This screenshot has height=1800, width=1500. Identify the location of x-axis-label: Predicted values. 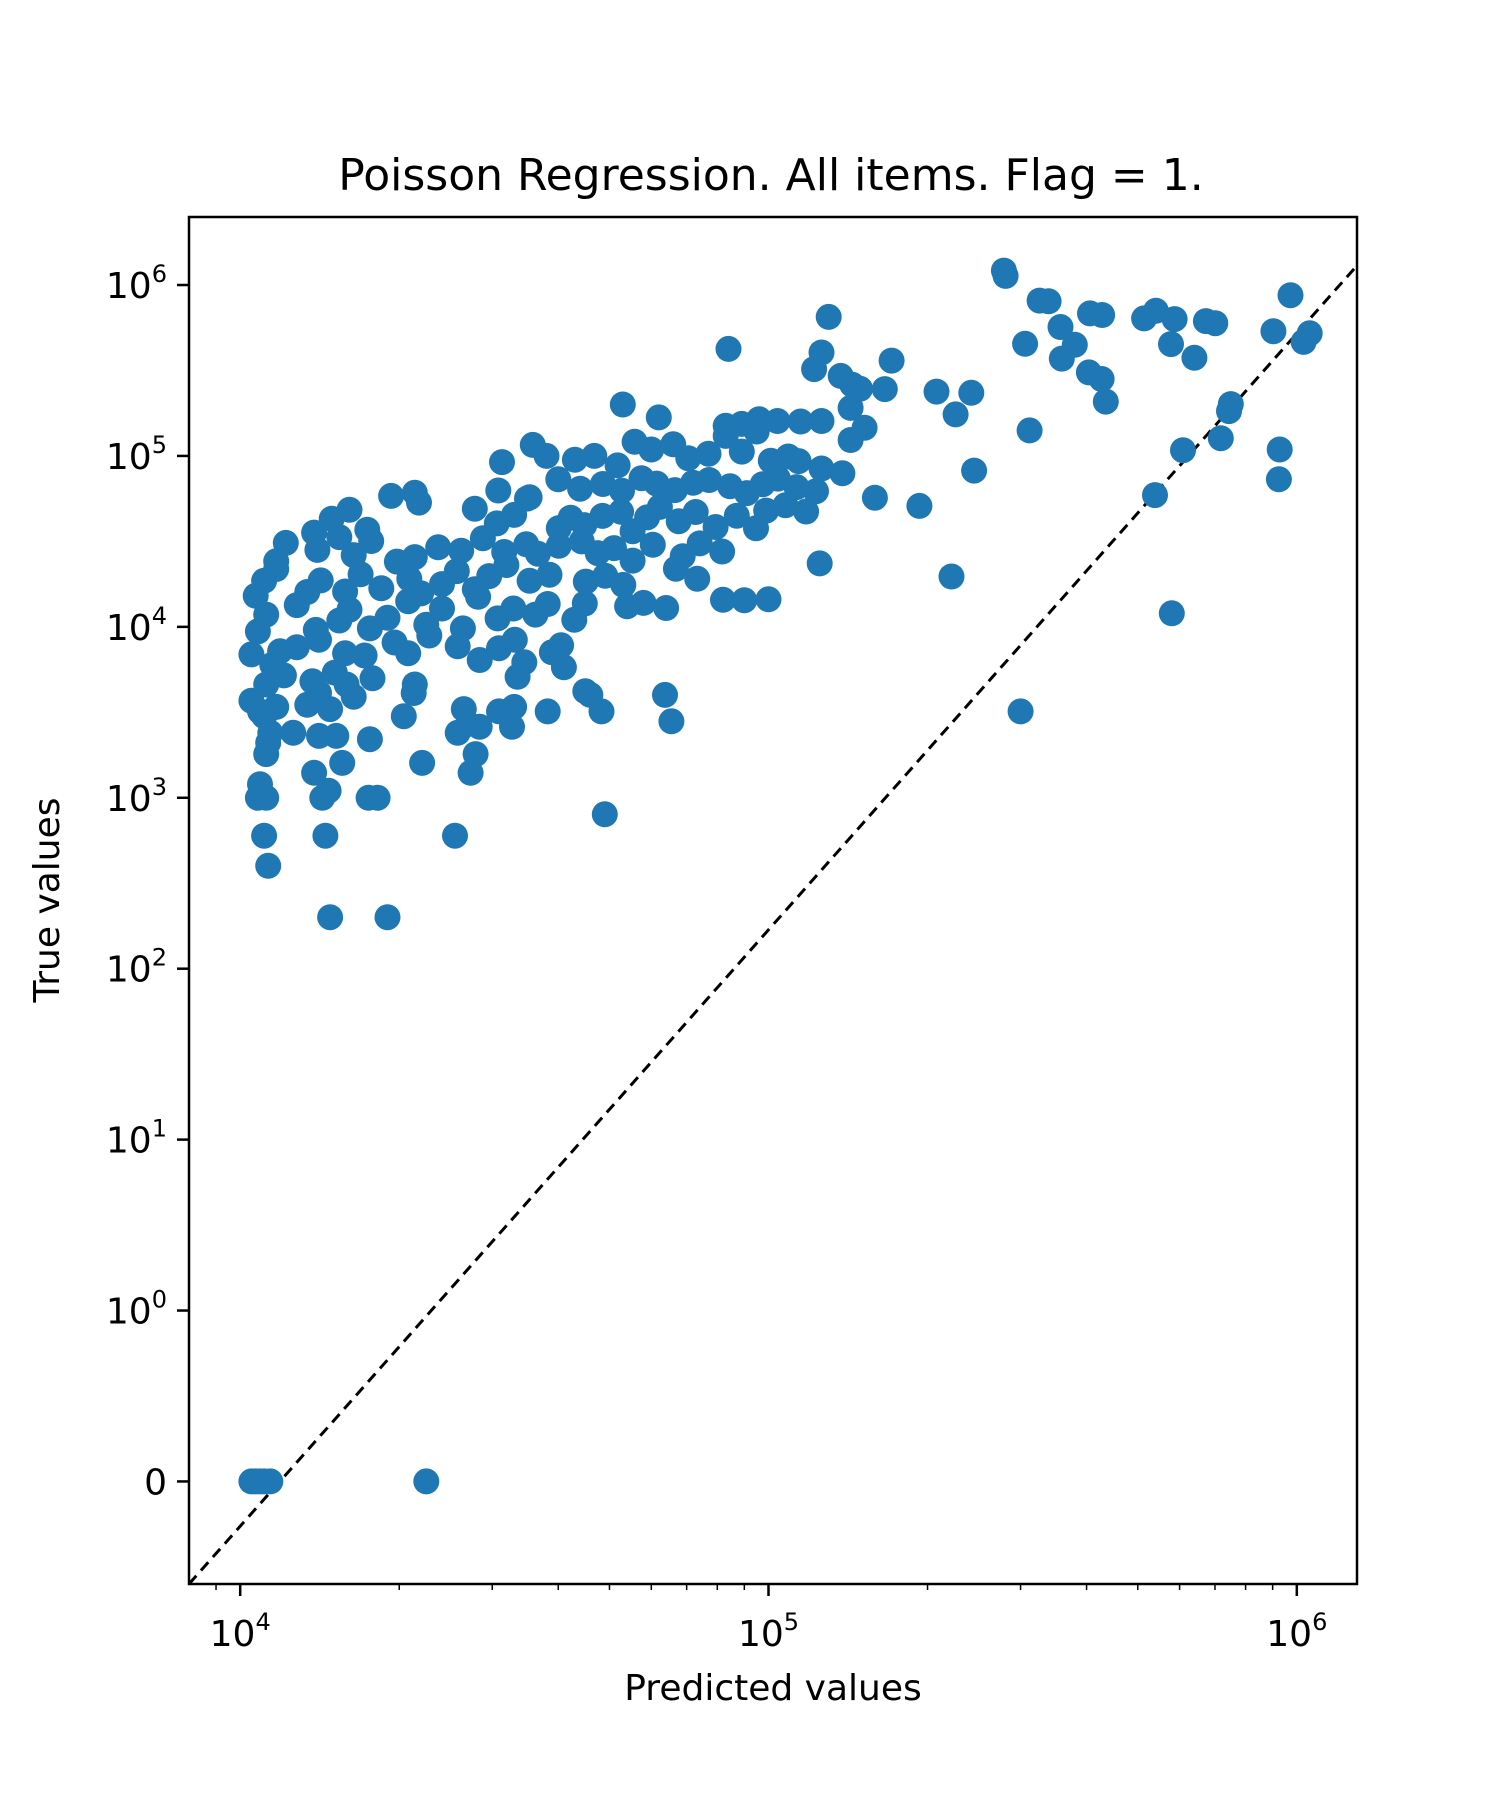
(773, 1688).